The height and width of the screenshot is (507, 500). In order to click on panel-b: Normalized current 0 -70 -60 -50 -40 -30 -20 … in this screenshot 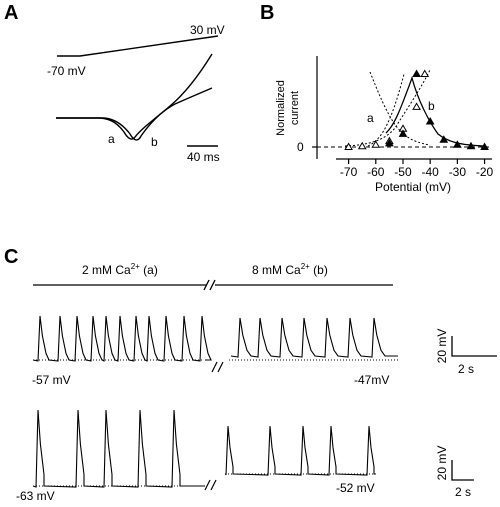, I will do `click(384, 125)`.